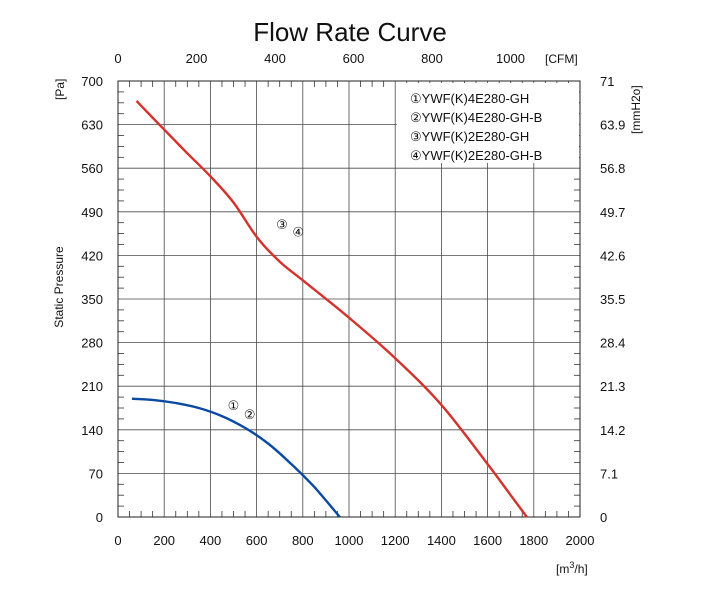  I want to click on y-right-tick-label: 0, so click(603, 517).